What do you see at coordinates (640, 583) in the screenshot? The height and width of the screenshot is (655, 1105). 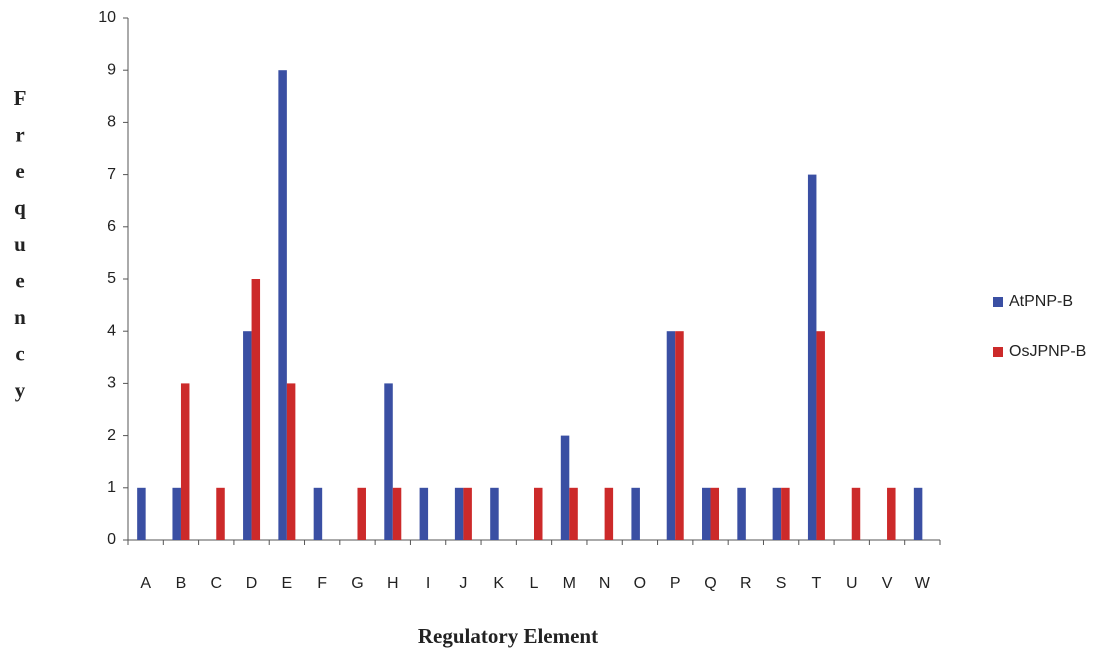 I see `x-tick-label: O` at bounding box center [640, 583].